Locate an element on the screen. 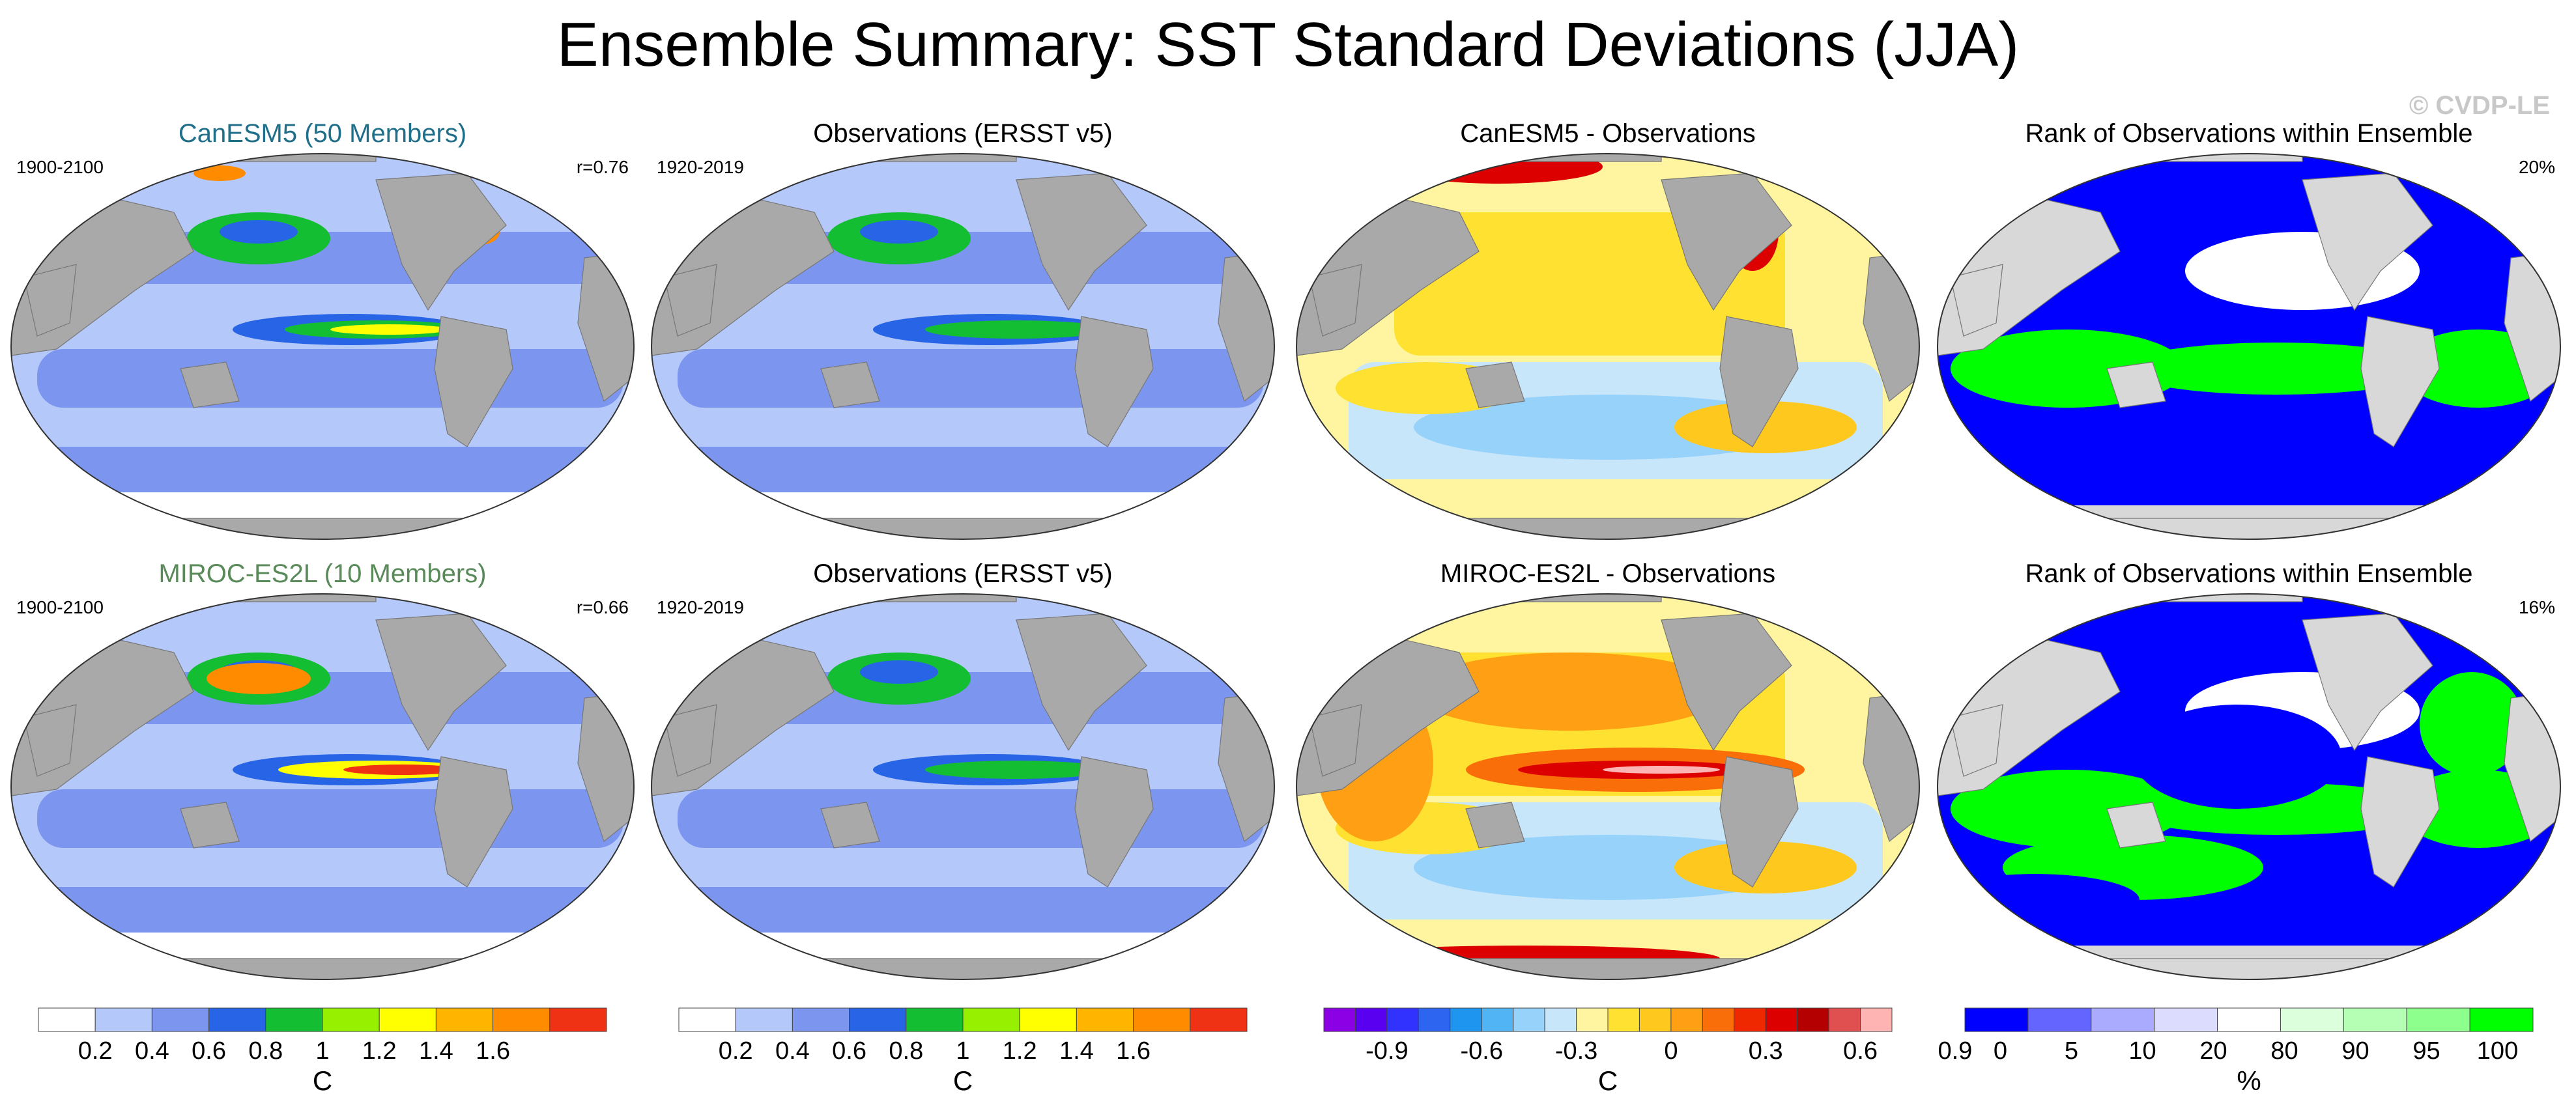  colorbar-tick-label: 0.3 is located at coordinates (1766, 1051).